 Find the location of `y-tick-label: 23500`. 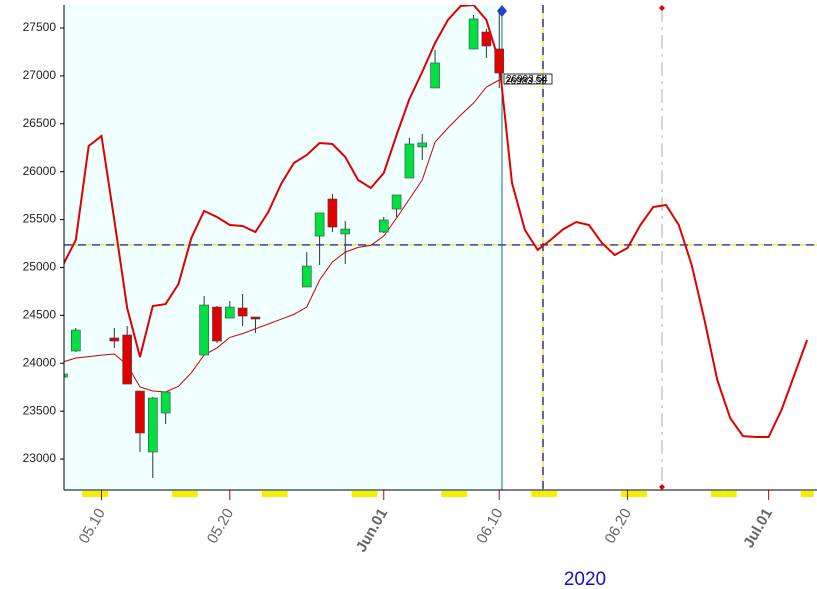

y-tick-label: 23500 is located at coordinates (40, 410).